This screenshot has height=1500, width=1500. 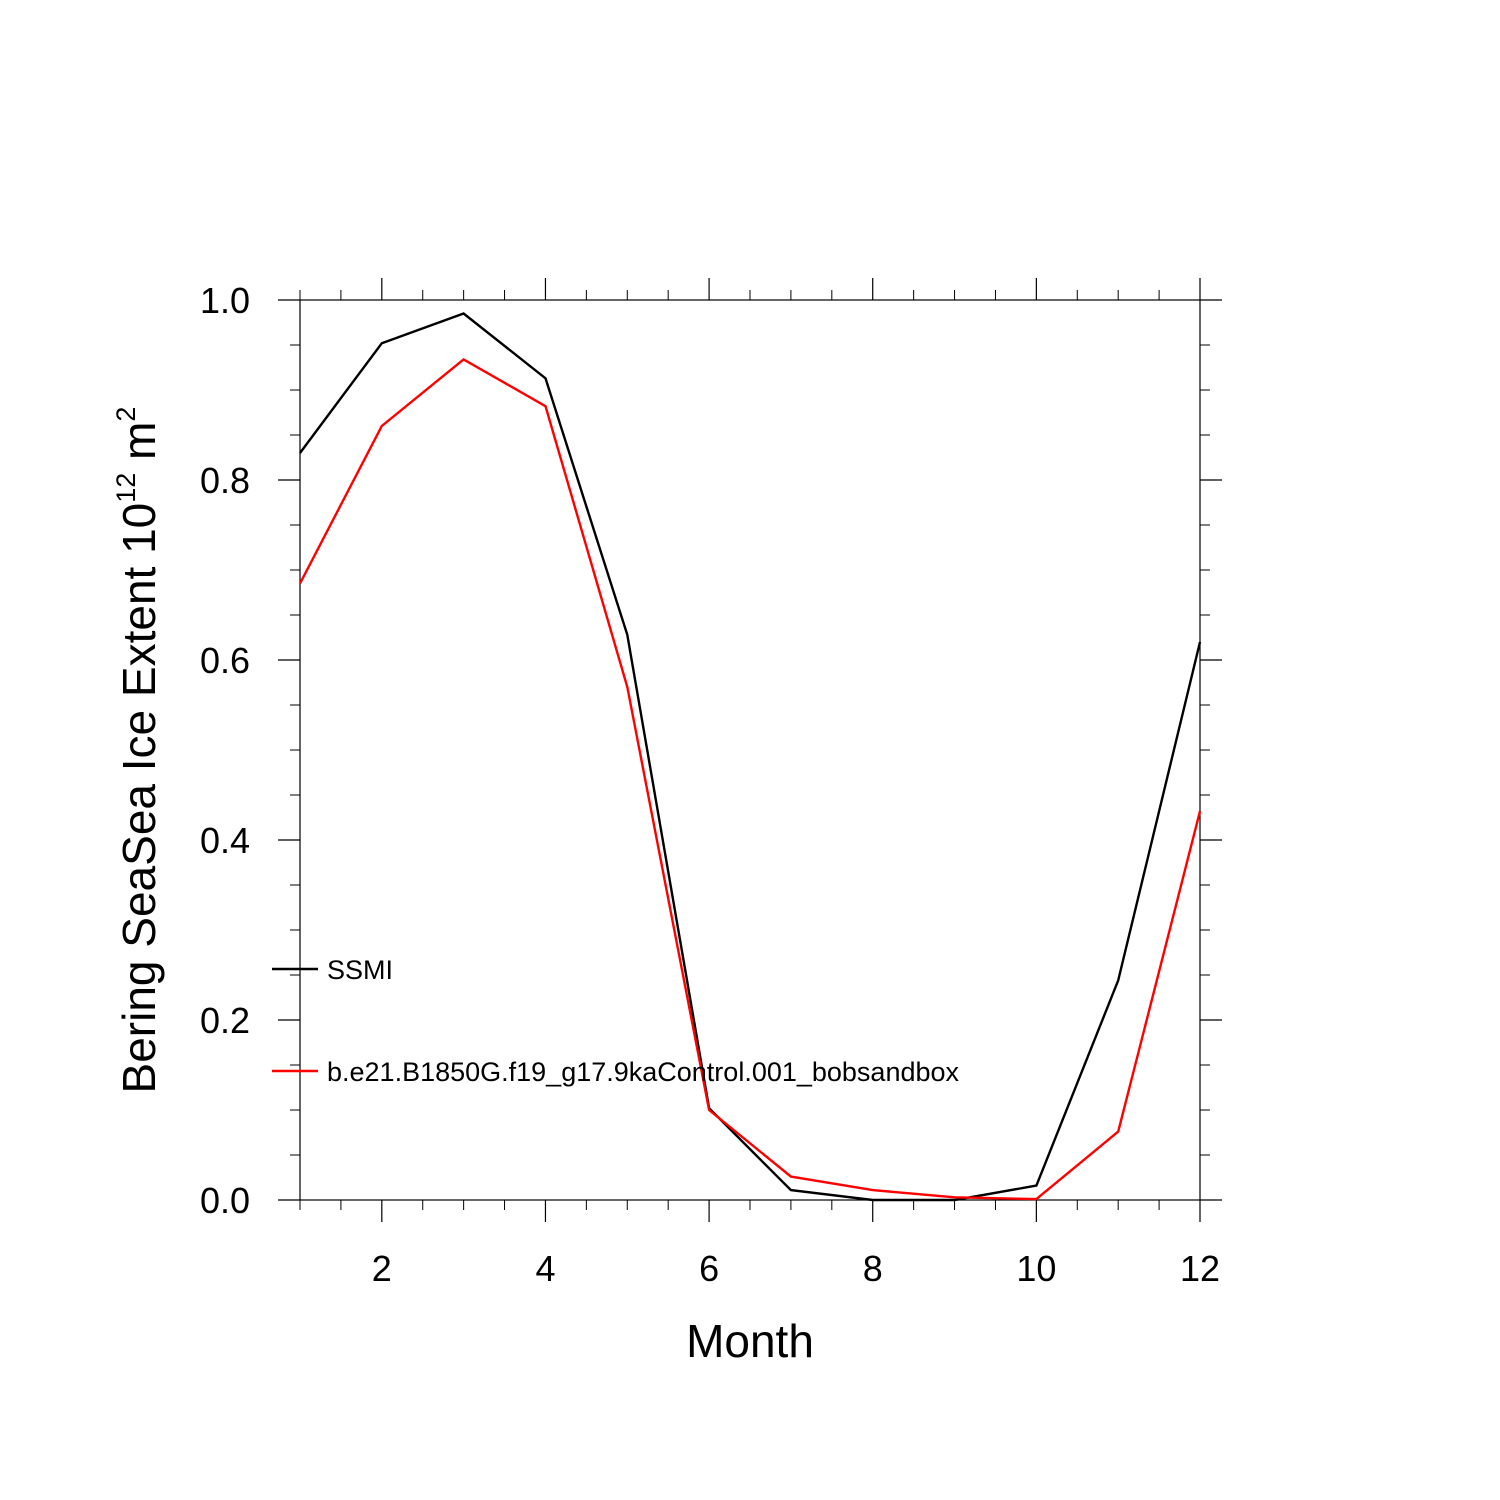 I want to click on y-tick-label: 0.2, so click(x=225, y=1020).